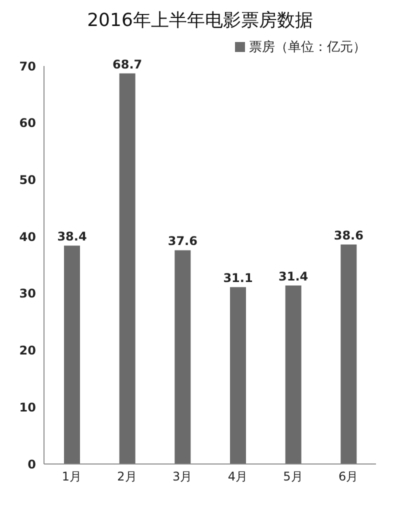  I want to click on x-tick-label: 1月, so click(72, 477).